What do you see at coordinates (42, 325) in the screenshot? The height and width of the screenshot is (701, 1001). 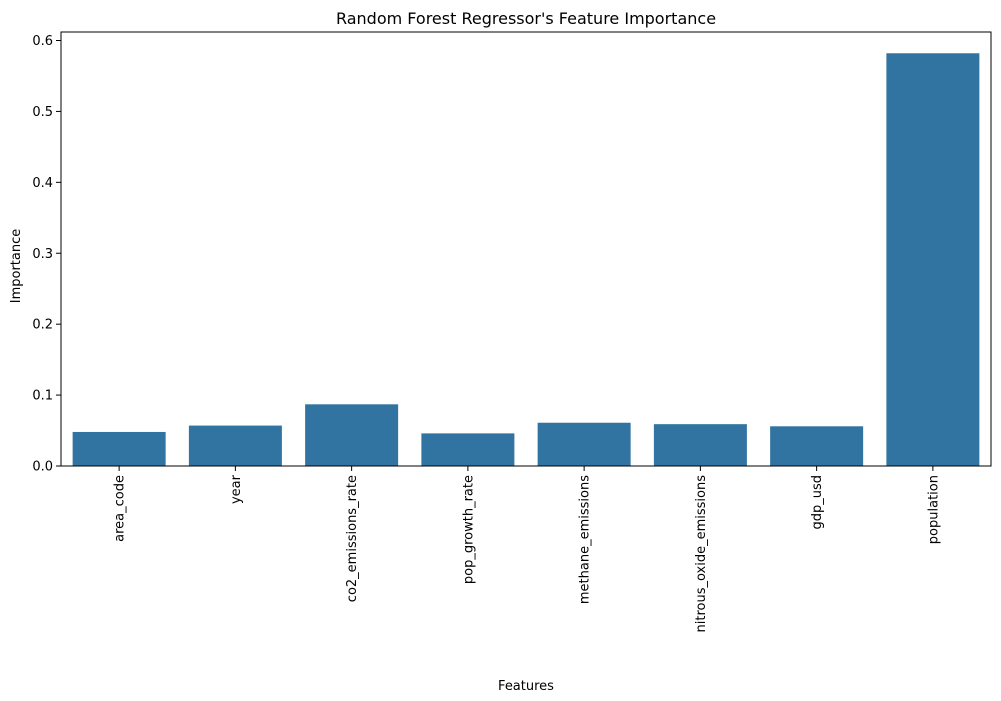 I see `y-tick-label: 0.2` at bounding box center [42, 325].